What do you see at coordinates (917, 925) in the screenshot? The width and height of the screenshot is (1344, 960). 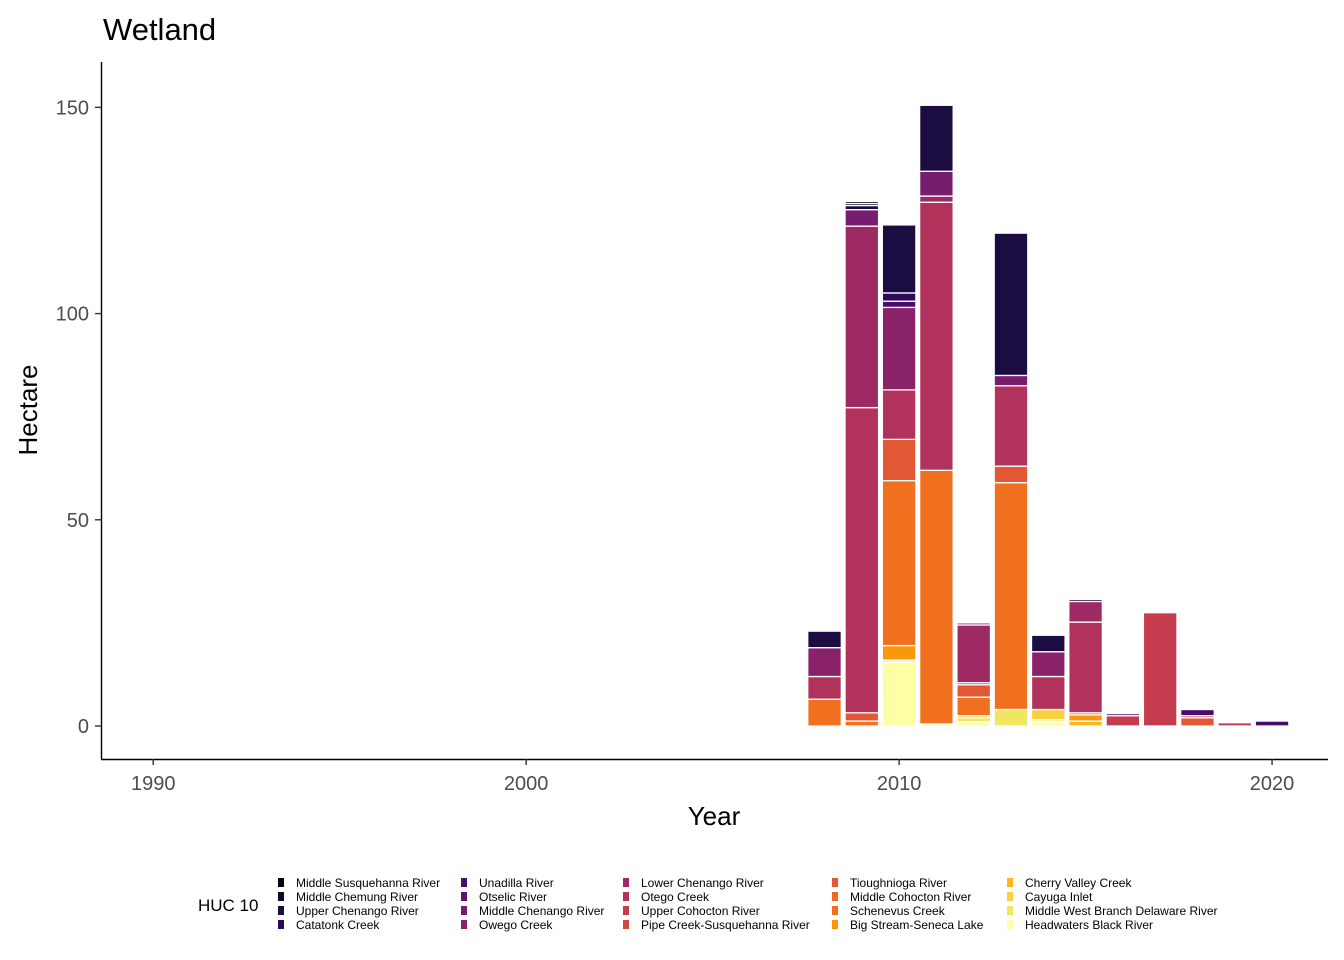 I see `legend-label: Big Stream-Seneca Lake` at bounding box center [917, 925].